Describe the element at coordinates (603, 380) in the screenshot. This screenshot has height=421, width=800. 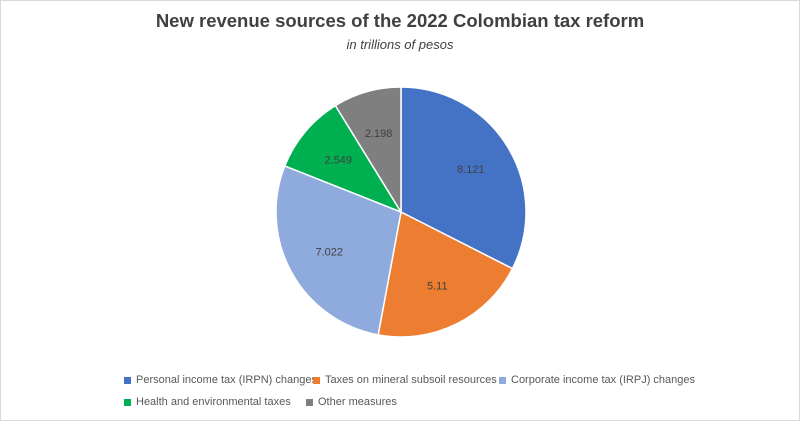
I see `legend-label: Corporate income tax (IRPJ) changes` at that location.